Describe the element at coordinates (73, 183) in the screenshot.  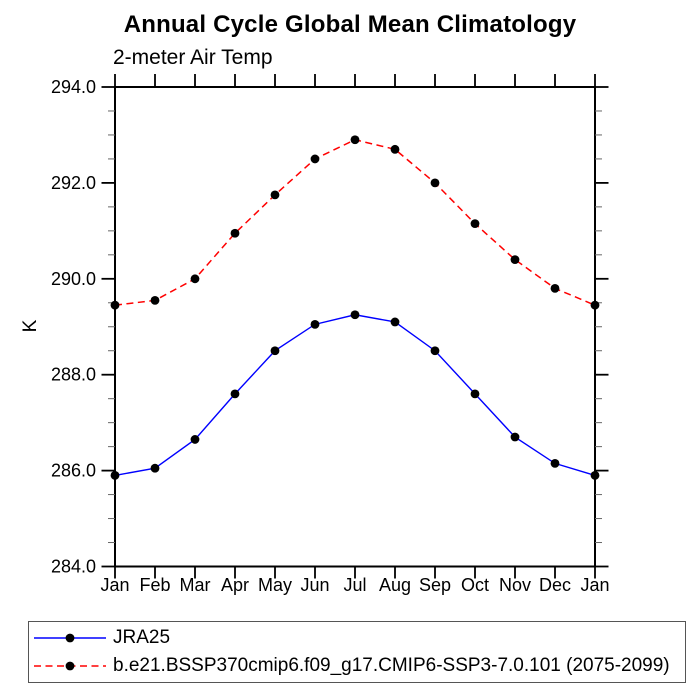
I see `y-tick-label: 292.0` at that location.